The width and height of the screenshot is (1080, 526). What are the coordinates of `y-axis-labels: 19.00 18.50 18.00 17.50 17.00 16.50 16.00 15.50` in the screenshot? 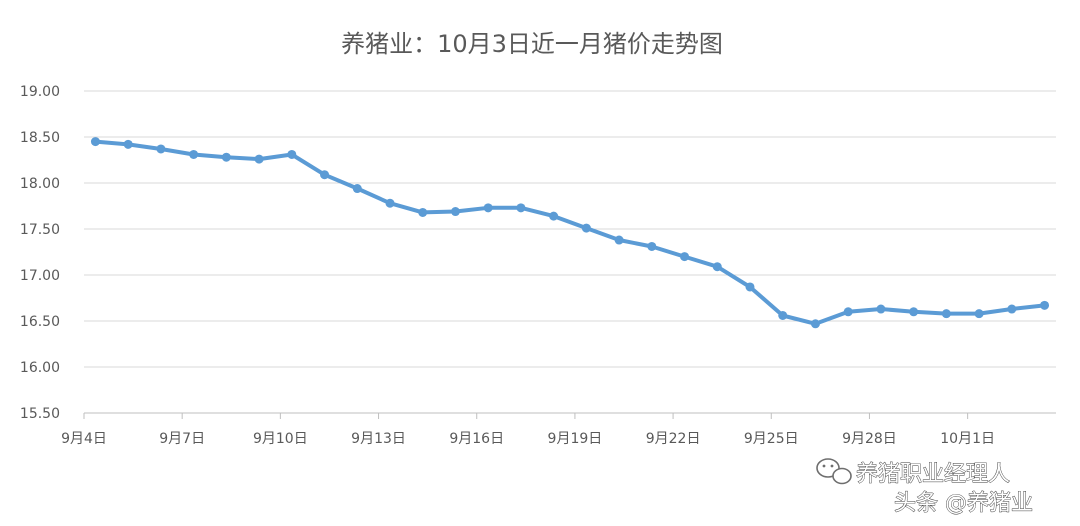 It's located at (40, 253).